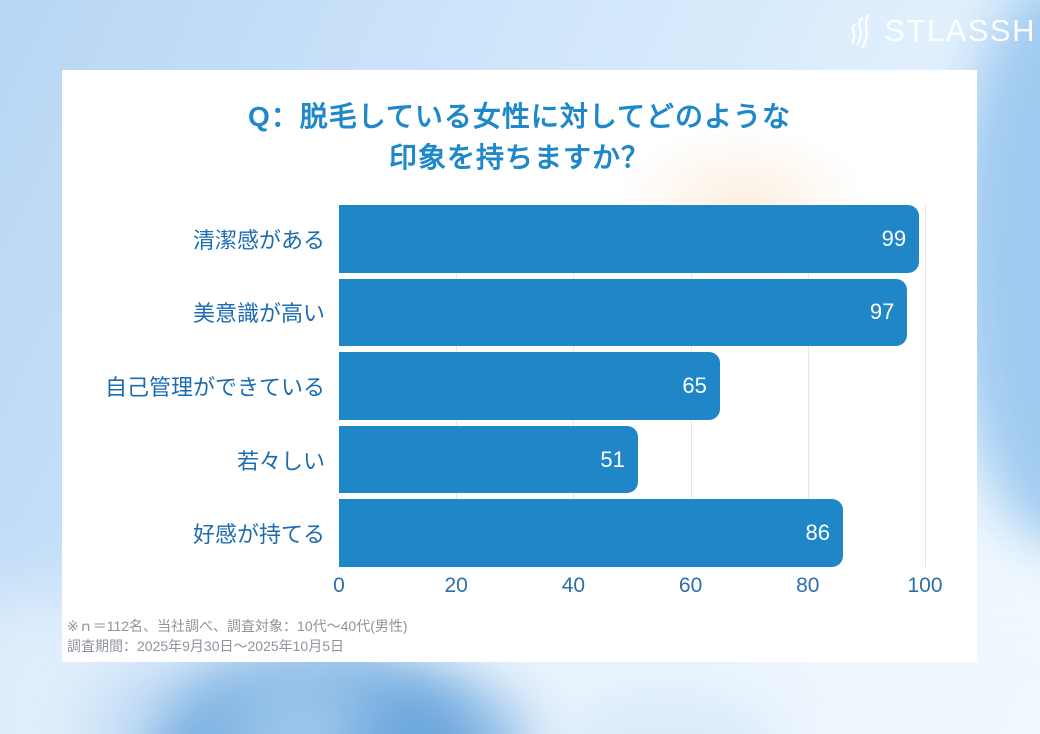 The height and width of the screenshot is (734, 1040). What do you see at coordinates (456, 585) in the screenshot?
I see `x-tick-label: 20` at bounding box center [456, 585].